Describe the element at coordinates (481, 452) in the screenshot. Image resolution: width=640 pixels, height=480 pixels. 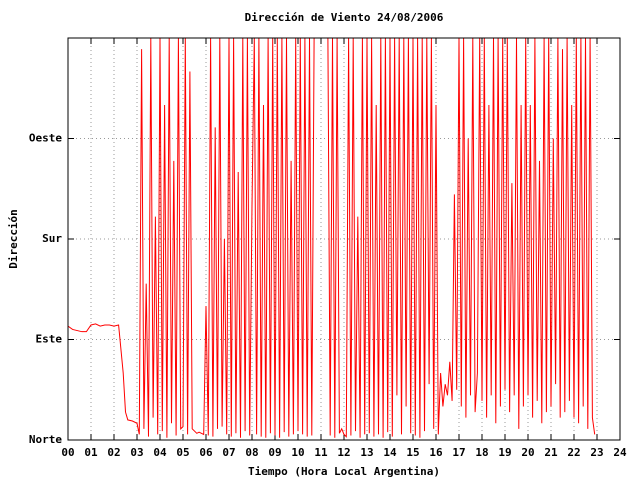
I see `x-tick-label: 18` at that location.